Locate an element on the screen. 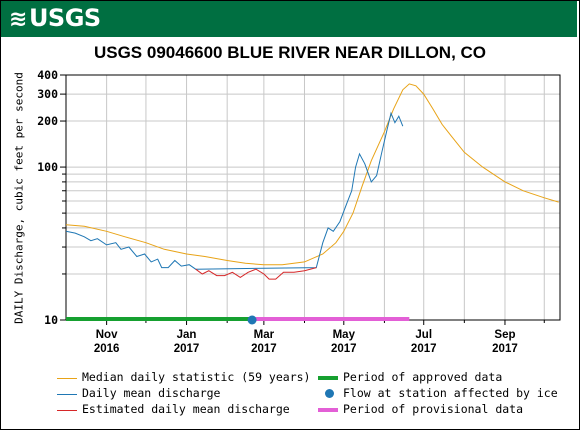  x-tick-year-label: 2016 is located at coordinates (107, 349).